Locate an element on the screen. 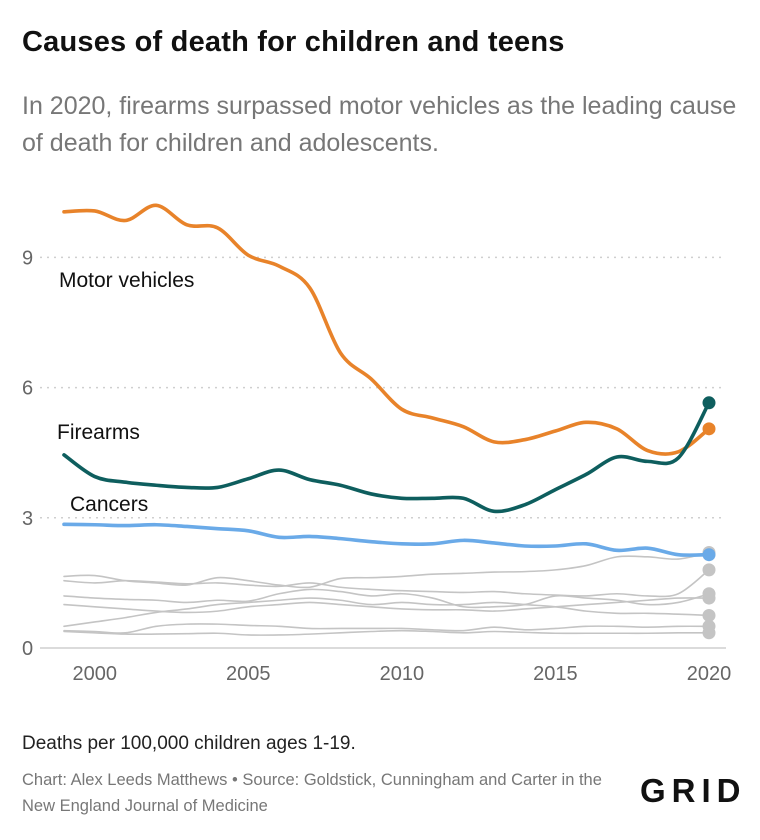 Image resolution: width=760 pixels, height=840 pixels. y-tick-label: 6 is located at coordinates (27, 389).